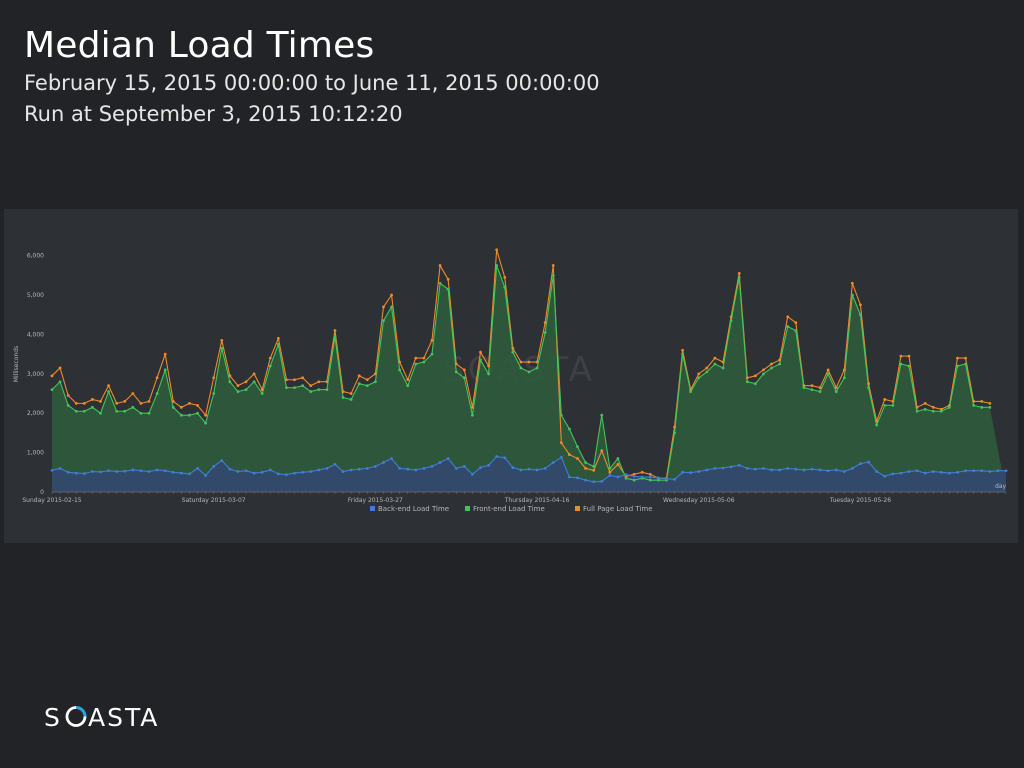  Describe the element at coordinates (372, 508) in the screenshot. I see `legend-swatch` at that location.